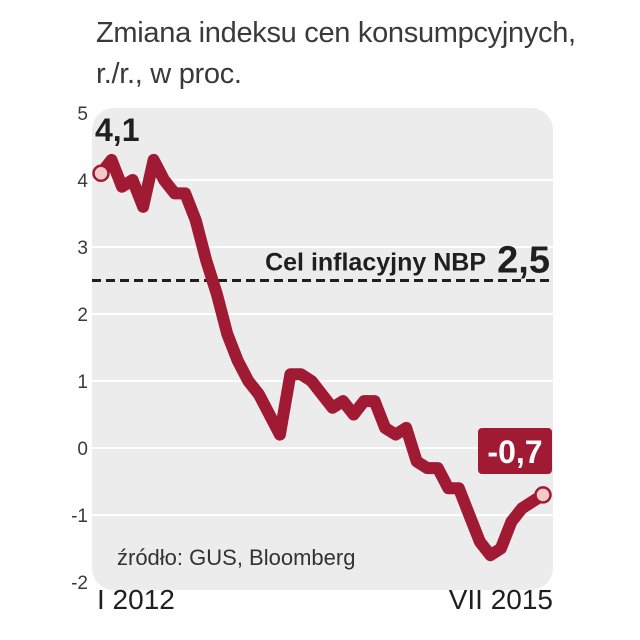 The height and width of the screenshot is (640, 640). I want to click on x-tick-end: VII 2015, so click(501, 599).